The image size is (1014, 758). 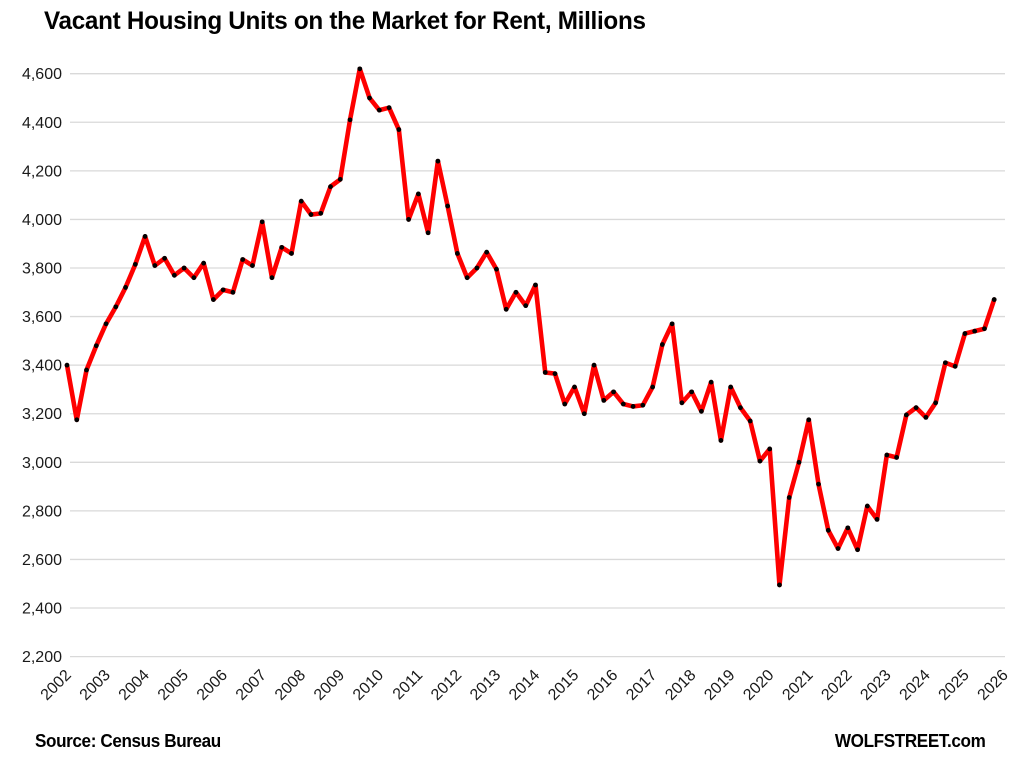 I want to click on x-axis-tick-label: 2022, so click(x=836, y=685).